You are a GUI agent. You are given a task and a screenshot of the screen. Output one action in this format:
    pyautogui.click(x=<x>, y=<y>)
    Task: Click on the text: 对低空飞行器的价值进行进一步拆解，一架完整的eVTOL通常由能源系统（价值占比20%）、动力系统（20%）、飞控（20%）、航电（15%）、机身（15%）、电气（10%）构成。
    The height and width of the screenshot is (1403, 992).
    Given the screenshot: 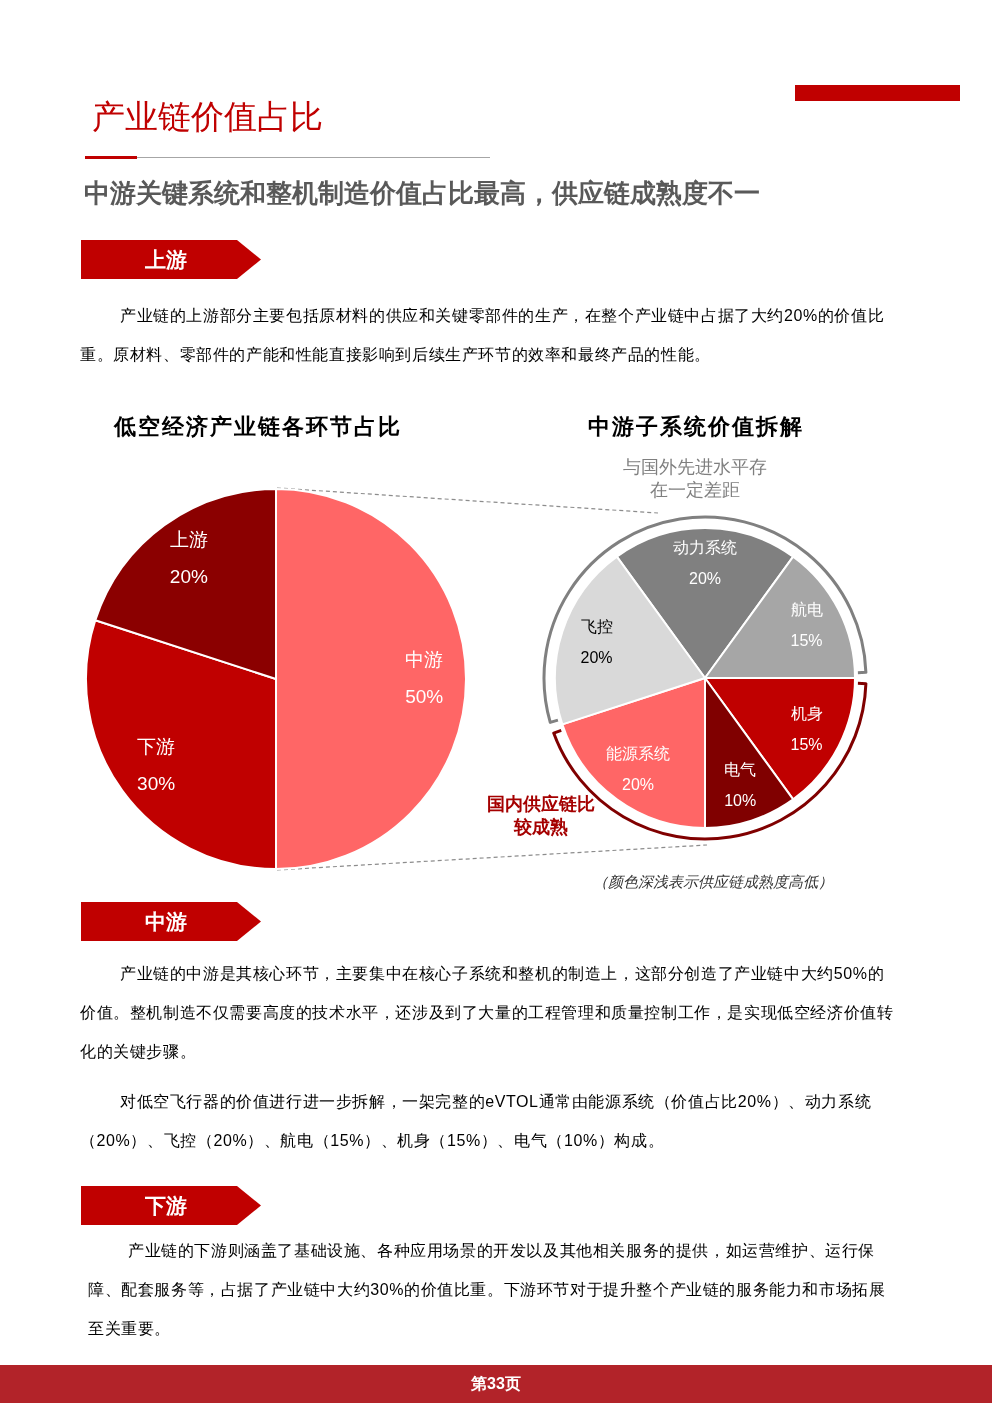 What is the action you would take?
    pyautogui.click(x=476, y=1121)
    